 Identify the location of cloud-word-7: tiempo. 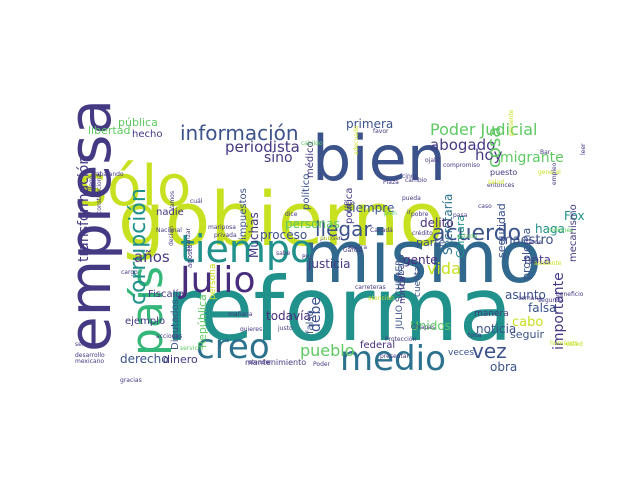
(246, 249).